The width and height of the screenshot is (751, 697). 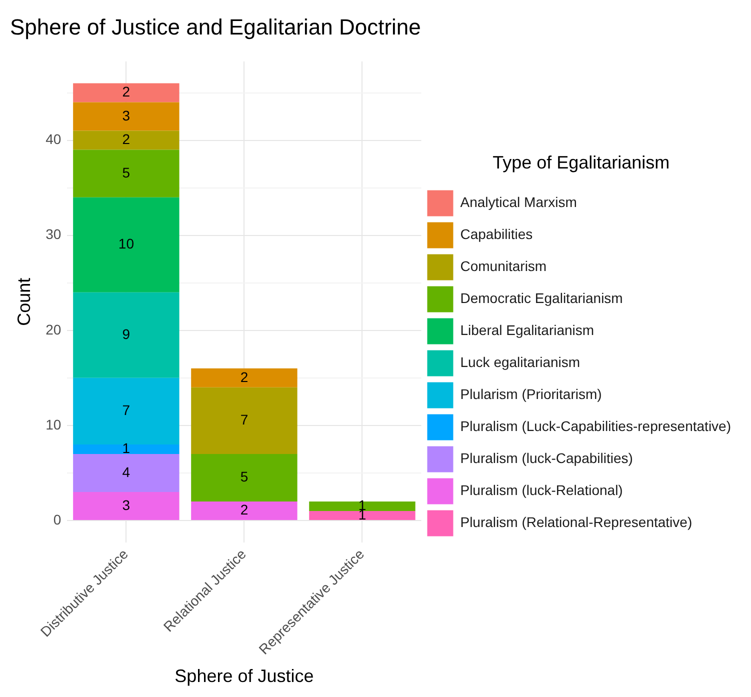 I want to click on data-label: 9, so click(x=126, y=334).